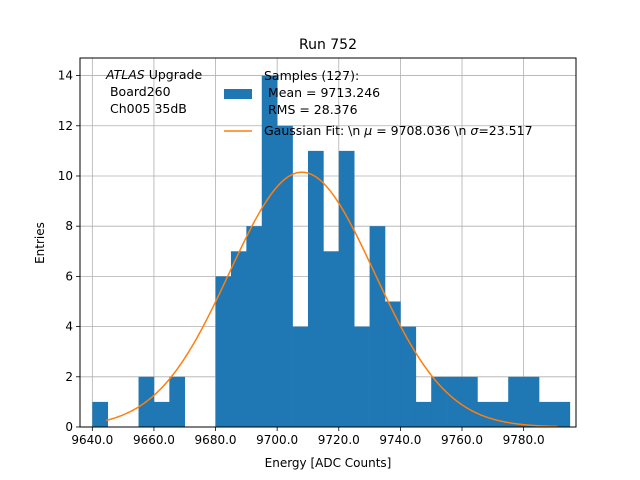 The height and width of the screenshot is (480, 640). I want to click on atlas-annotation: ATLAS Upgrade Board260 Ch005 35dB, so click(153, 91).